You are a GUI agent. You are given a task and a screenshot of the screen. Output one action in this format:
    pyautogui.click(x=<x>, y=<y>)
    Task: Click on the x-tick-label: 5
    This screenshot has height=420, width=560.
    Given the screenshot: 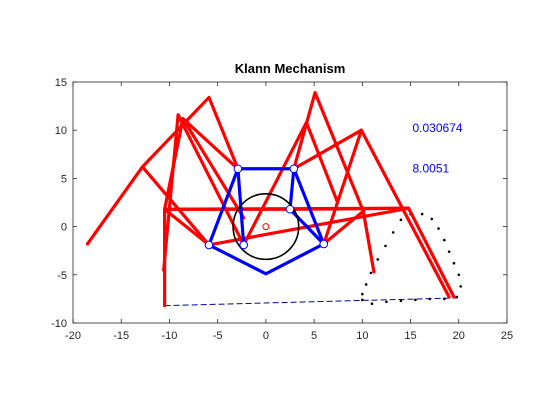 What is the action you would take?
    pyautogui.click(x=314, y=336)
    